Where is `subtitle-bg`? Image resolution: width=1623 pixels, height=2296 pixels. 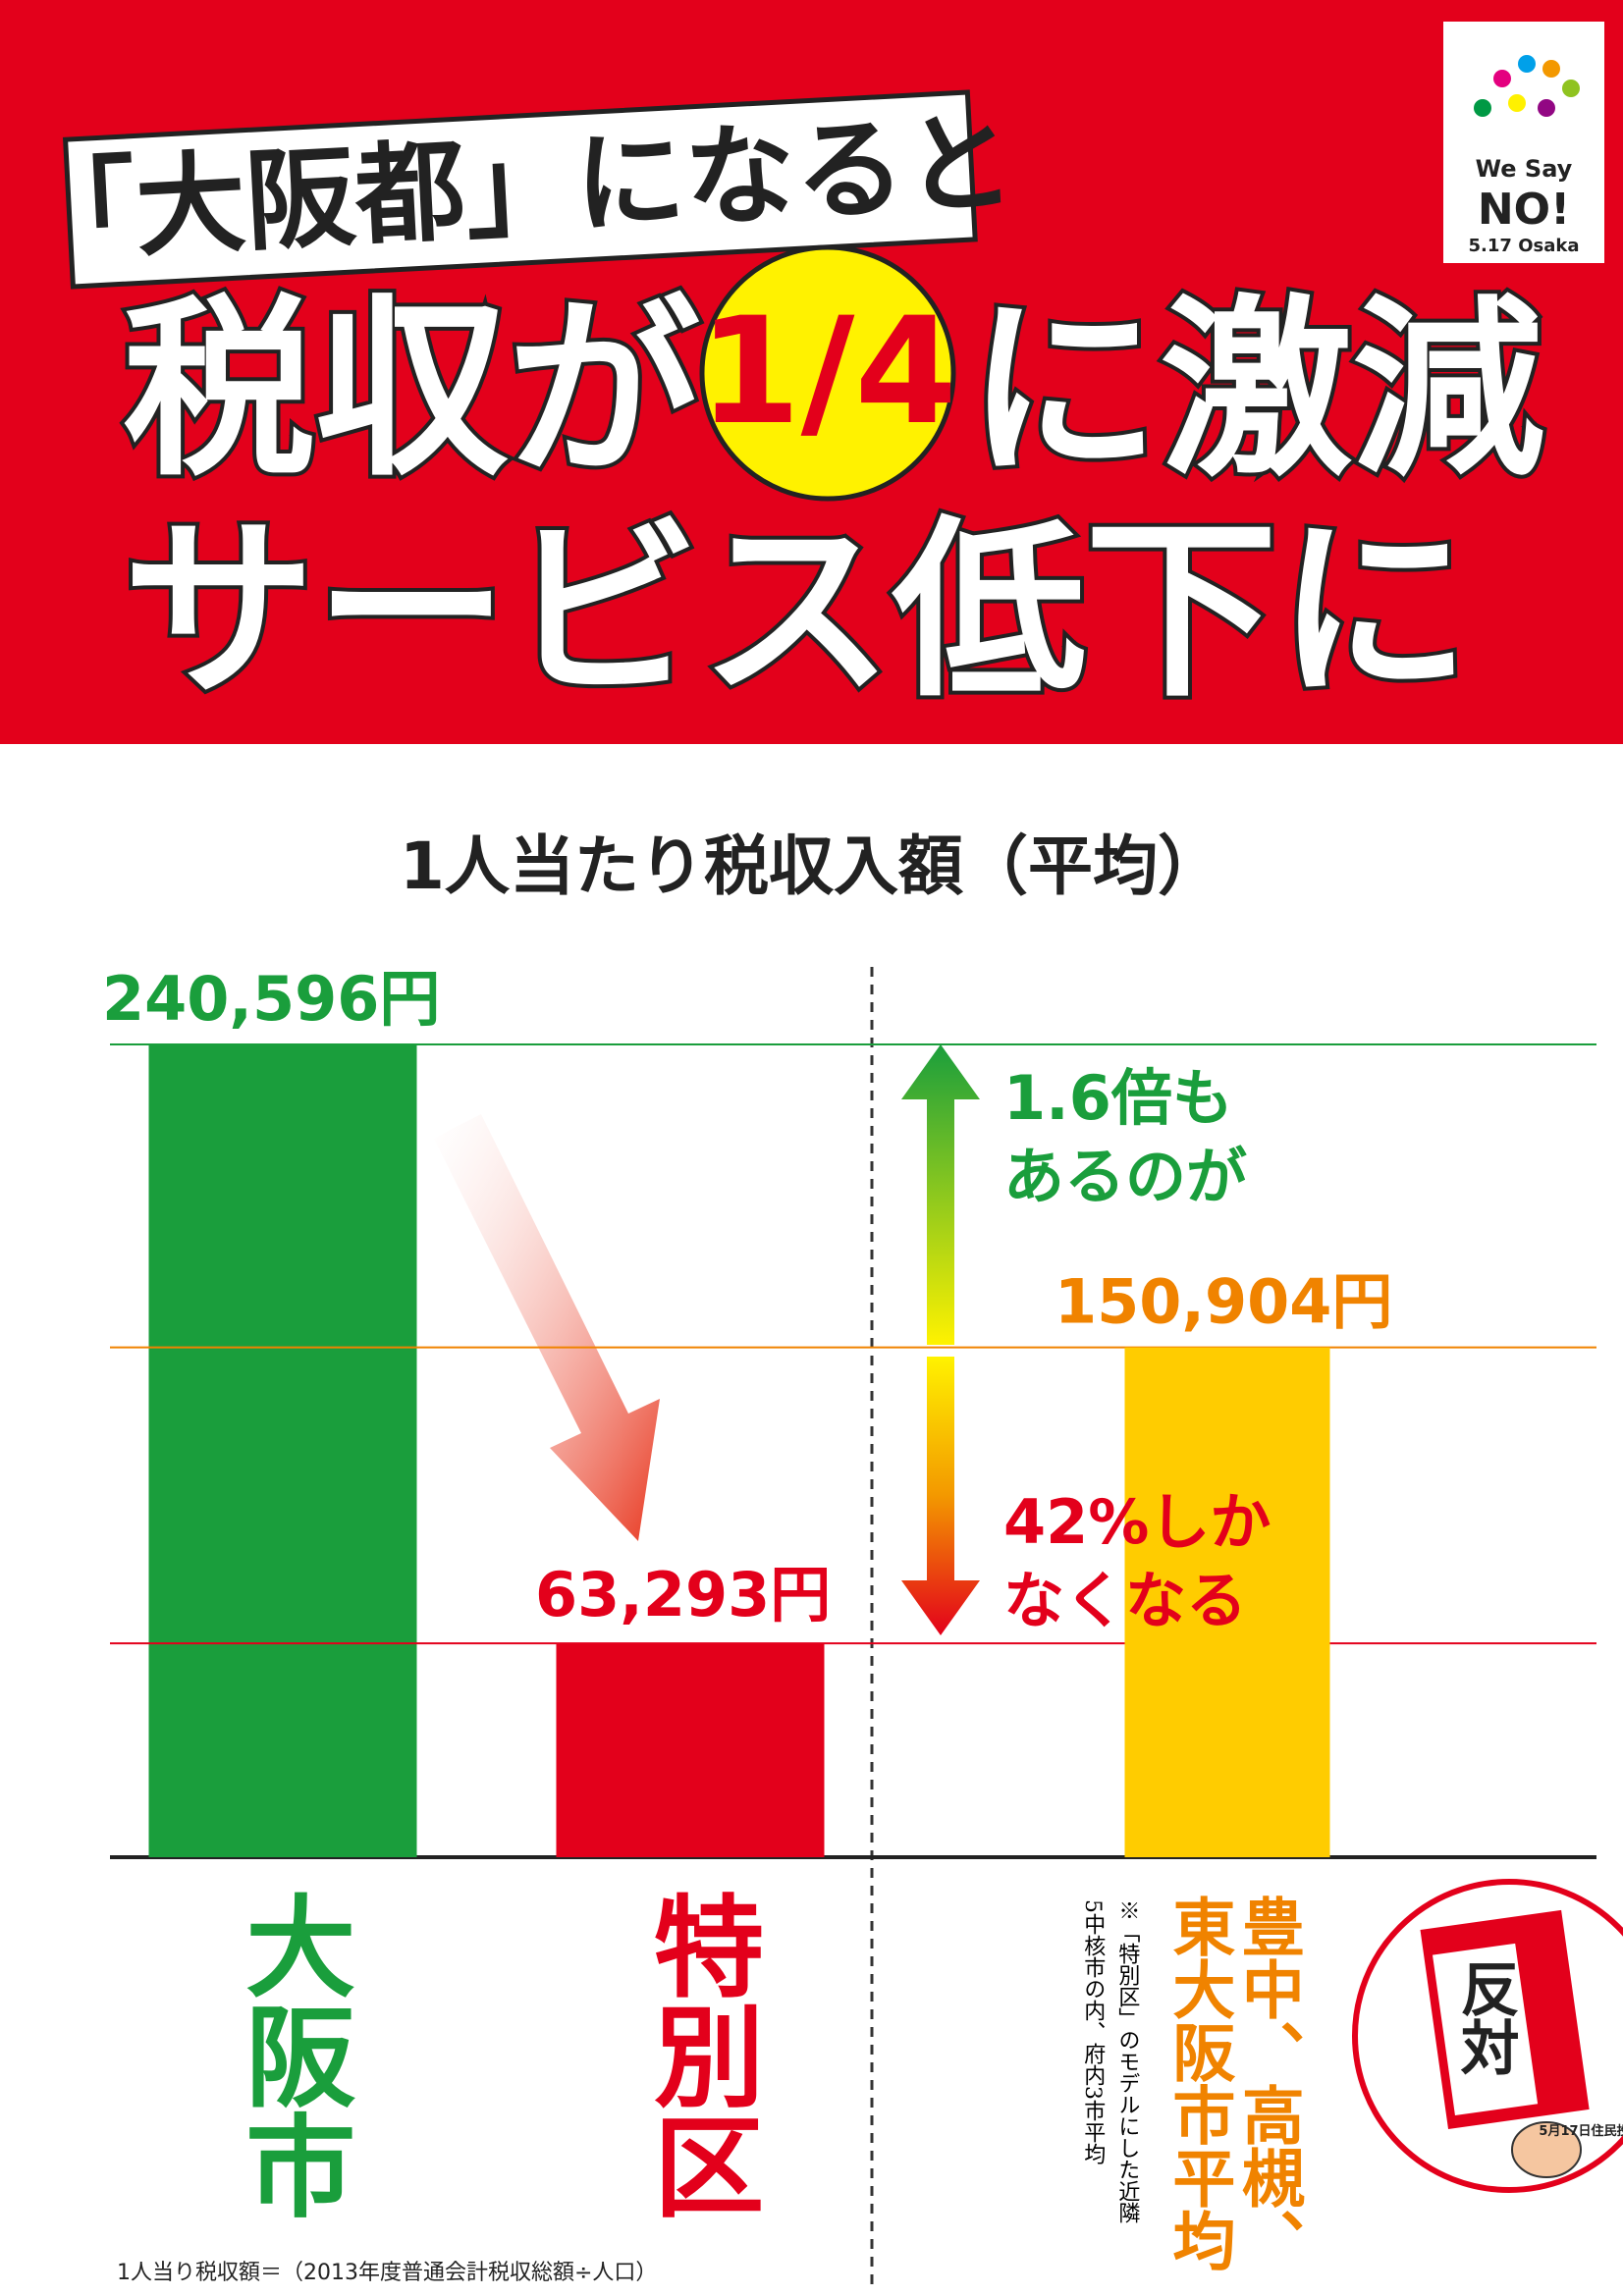
subtitle-bg is located at coordinates (520, 189).